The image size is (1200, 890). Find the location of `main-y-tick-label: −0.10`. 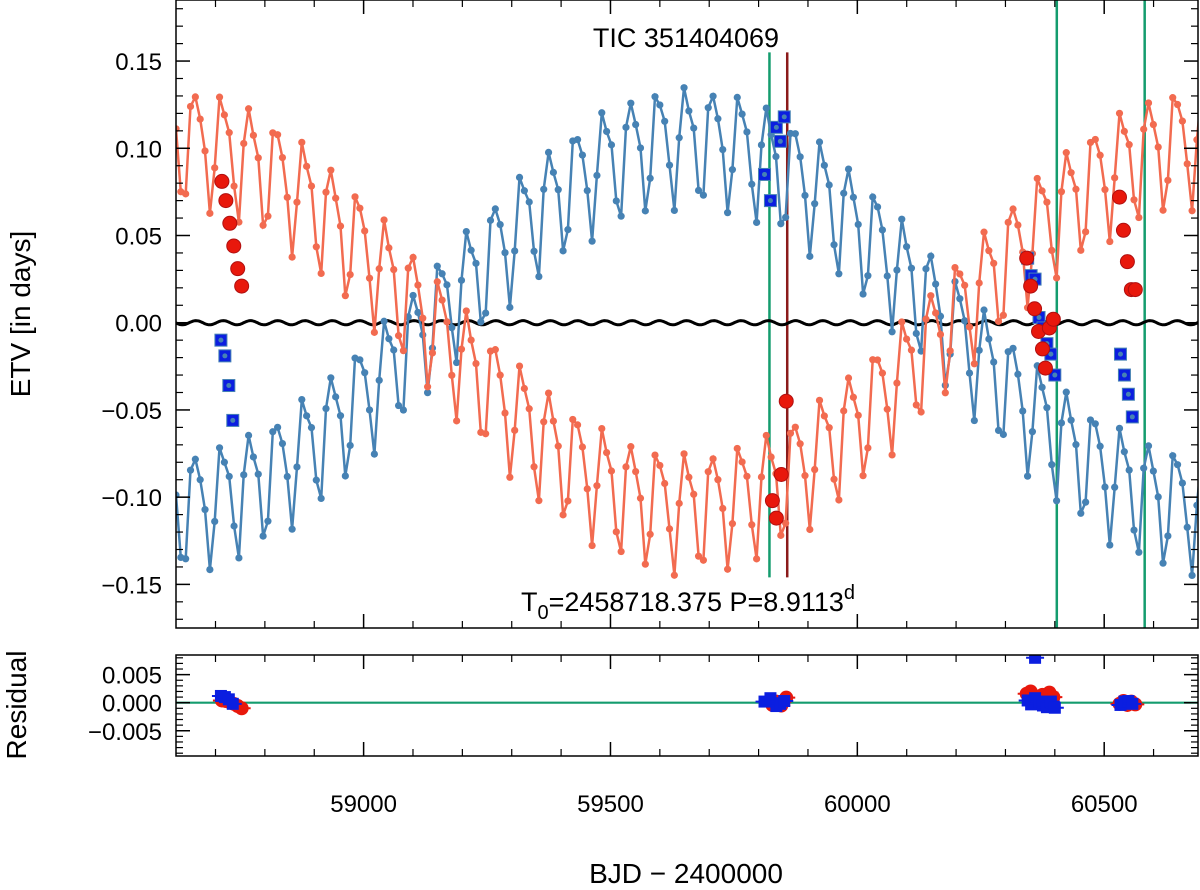

main-y-tick-label: −0.10 is located at coordinates (131, 498).